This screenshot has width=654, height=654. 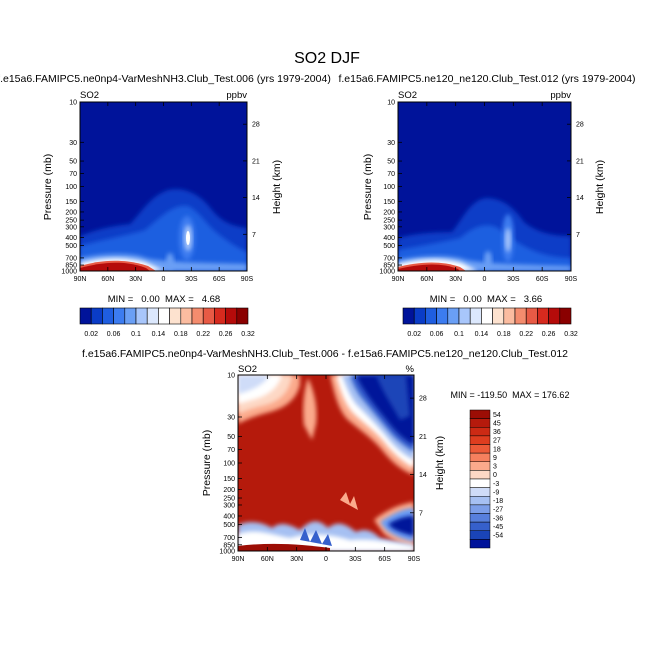 What do you see at coordinates (455, 279) in the screenshot?
I see `x-tick-label: 30N` at bounding box center [455, 279].